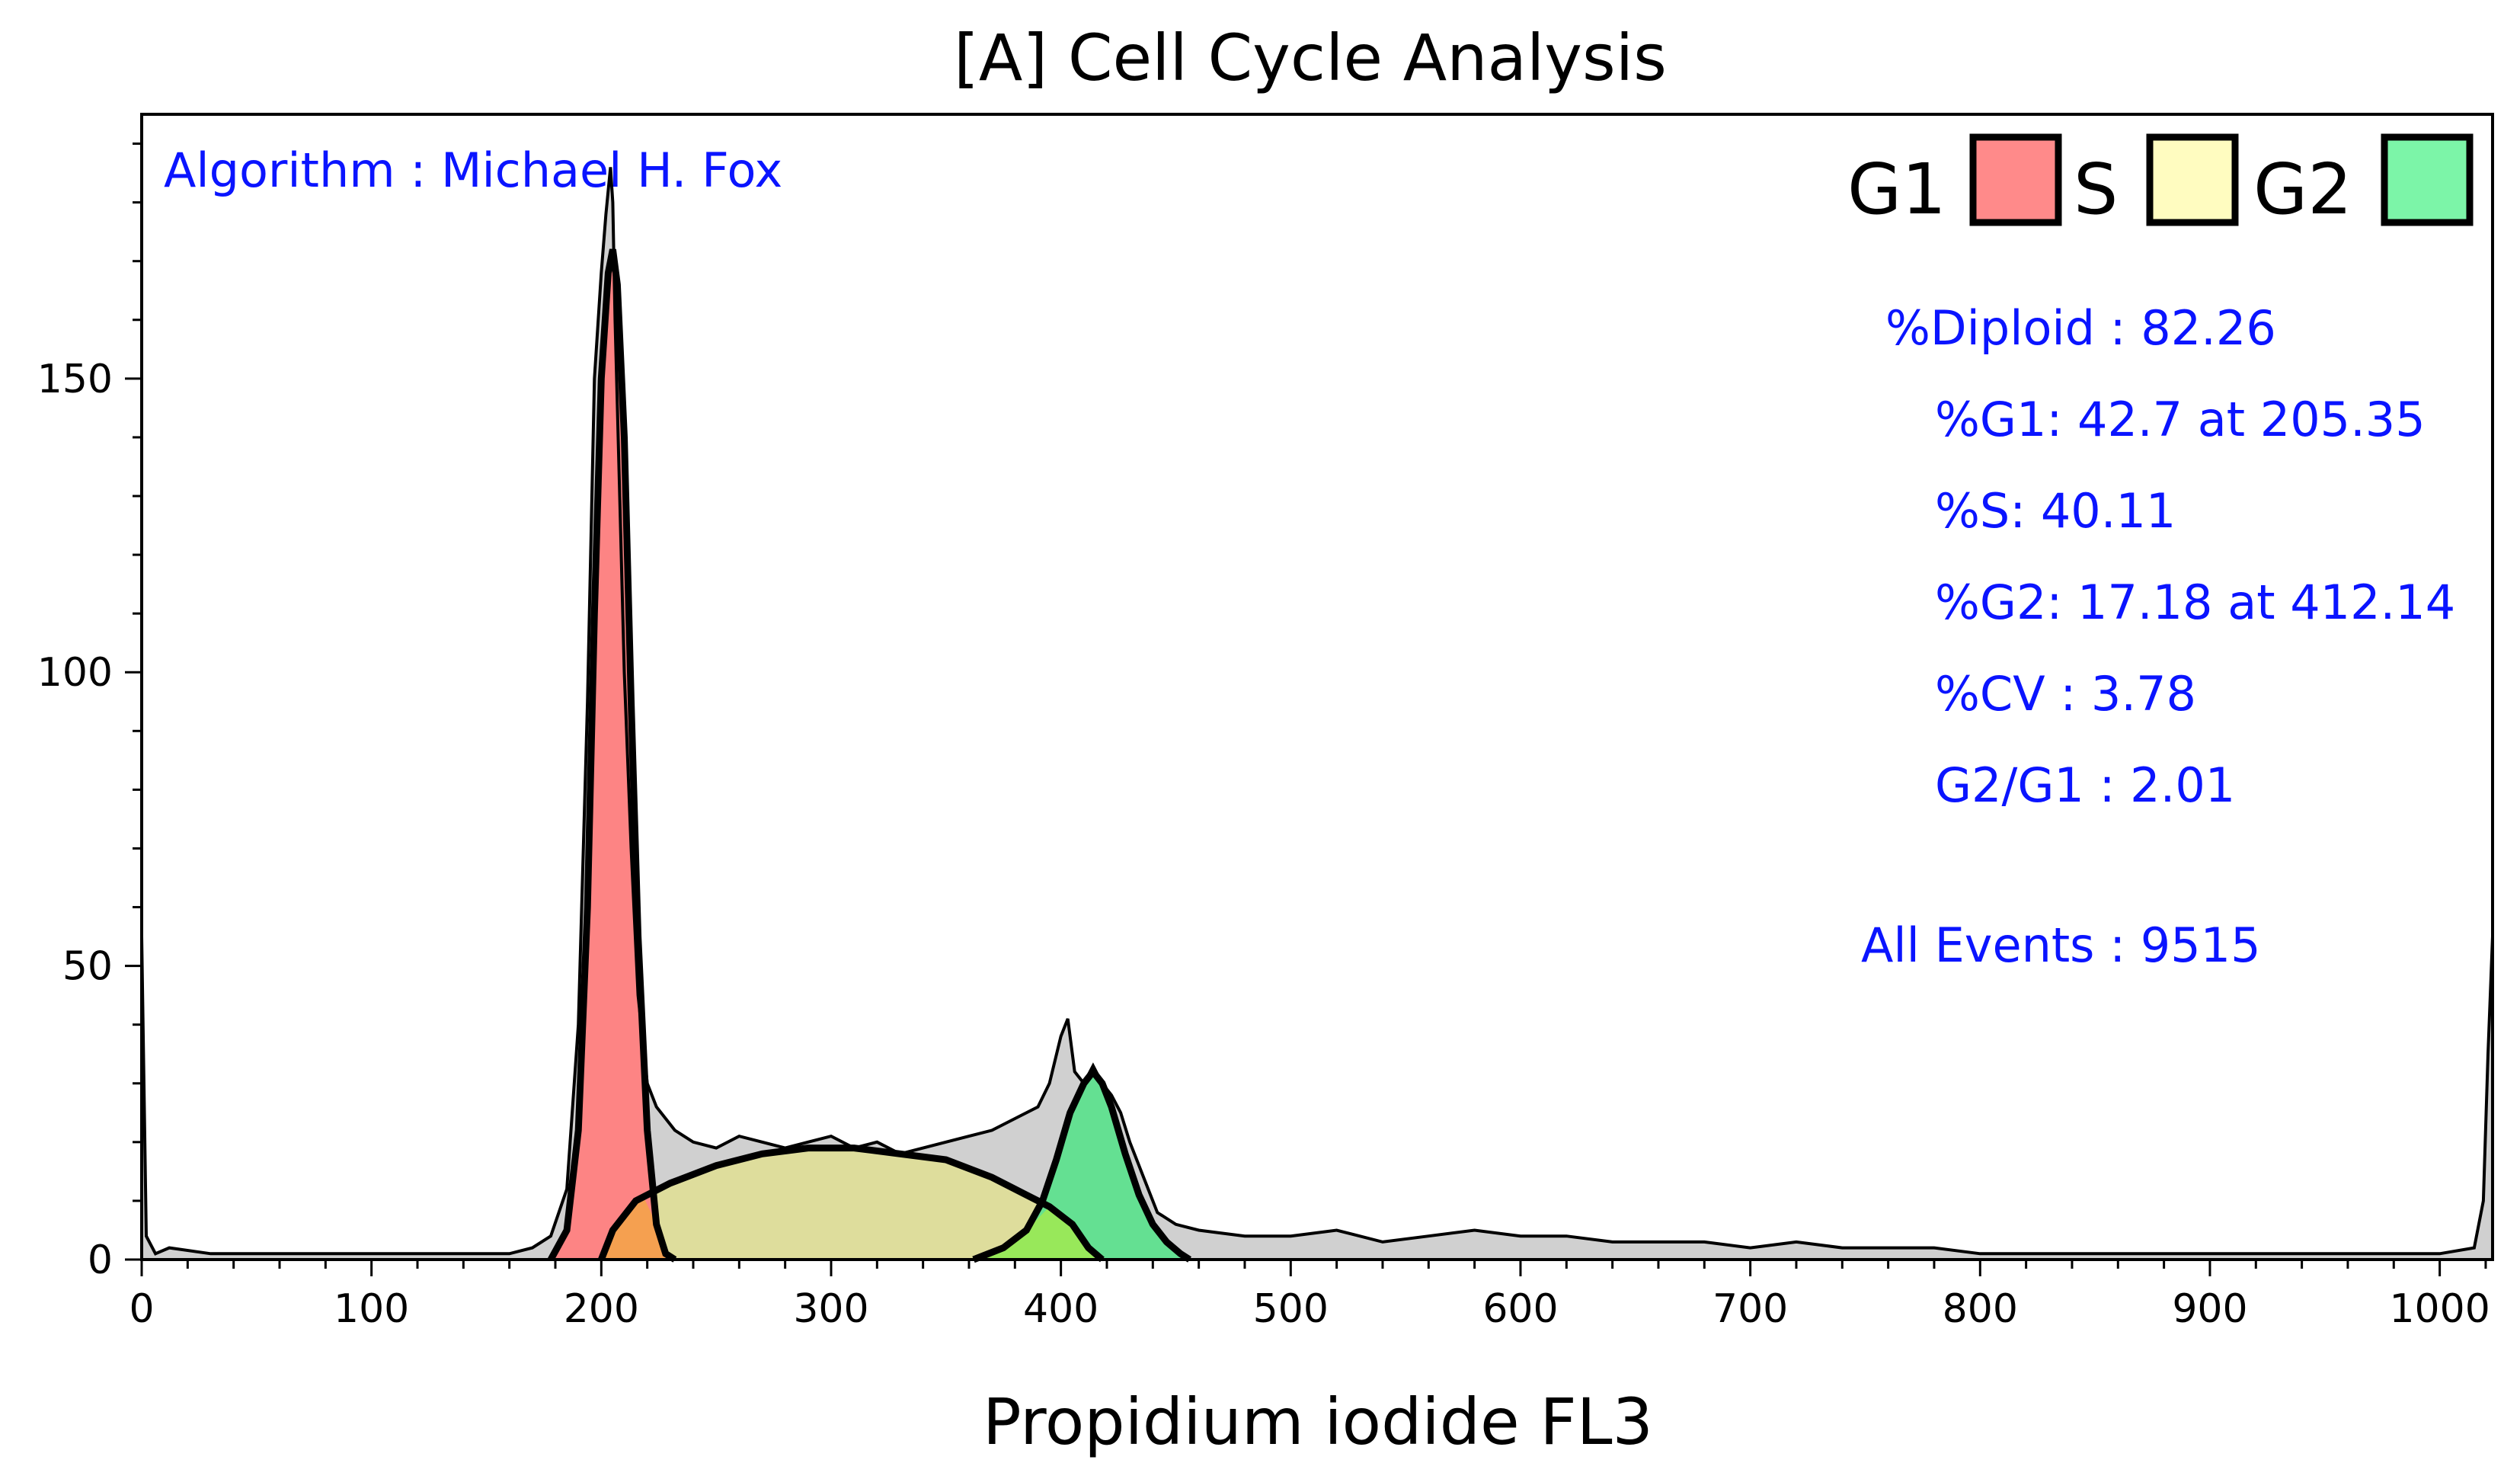 The image size is (2520, 1463). I want to click on x-tick-label: 200, so click(601, 1309).